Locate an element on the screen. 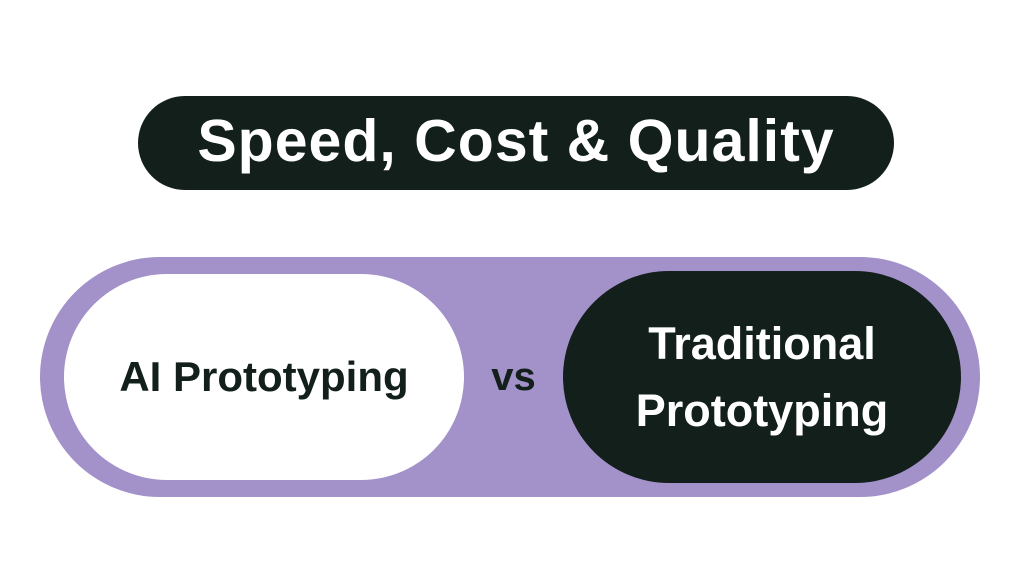  page-title: Speed, Cost & Quality is located at coordinates (516, 141).